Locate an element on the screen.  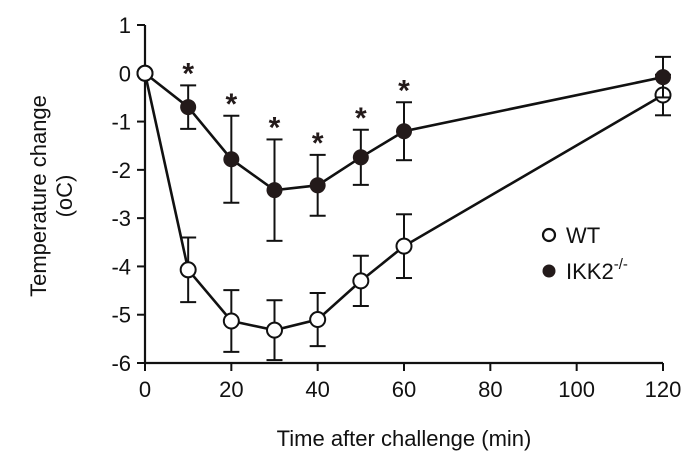
x-tick-label: 40 is located at coordinates (317, 389).